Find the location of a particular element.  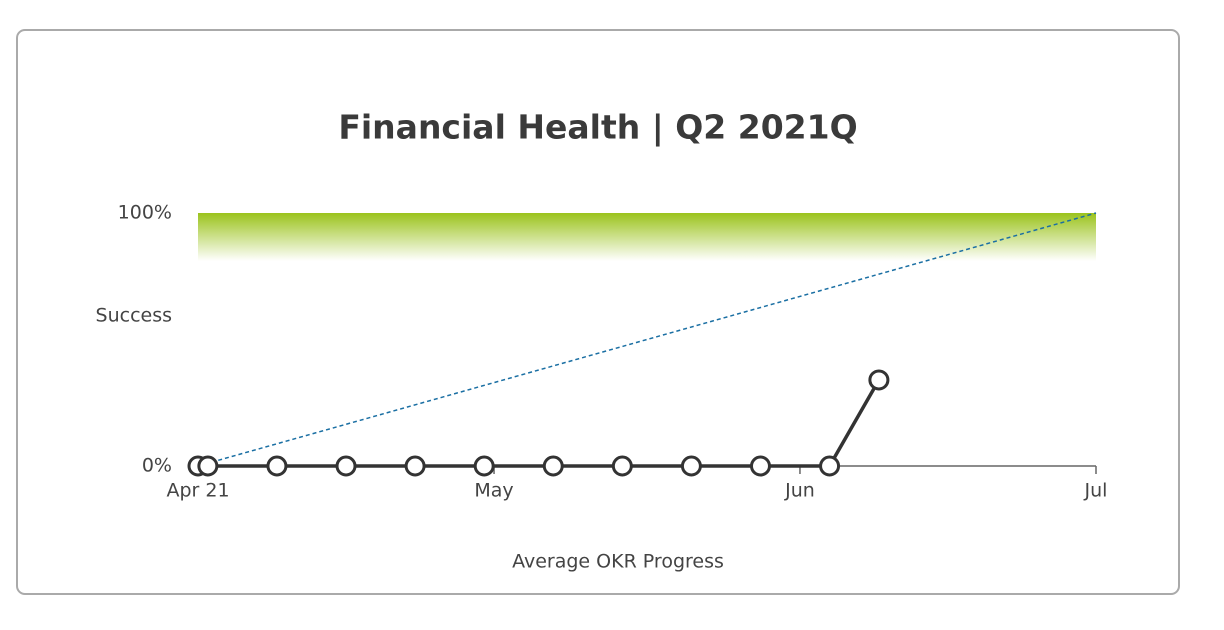

x-tick-label: Jul is located at coordinates (1096, 491).